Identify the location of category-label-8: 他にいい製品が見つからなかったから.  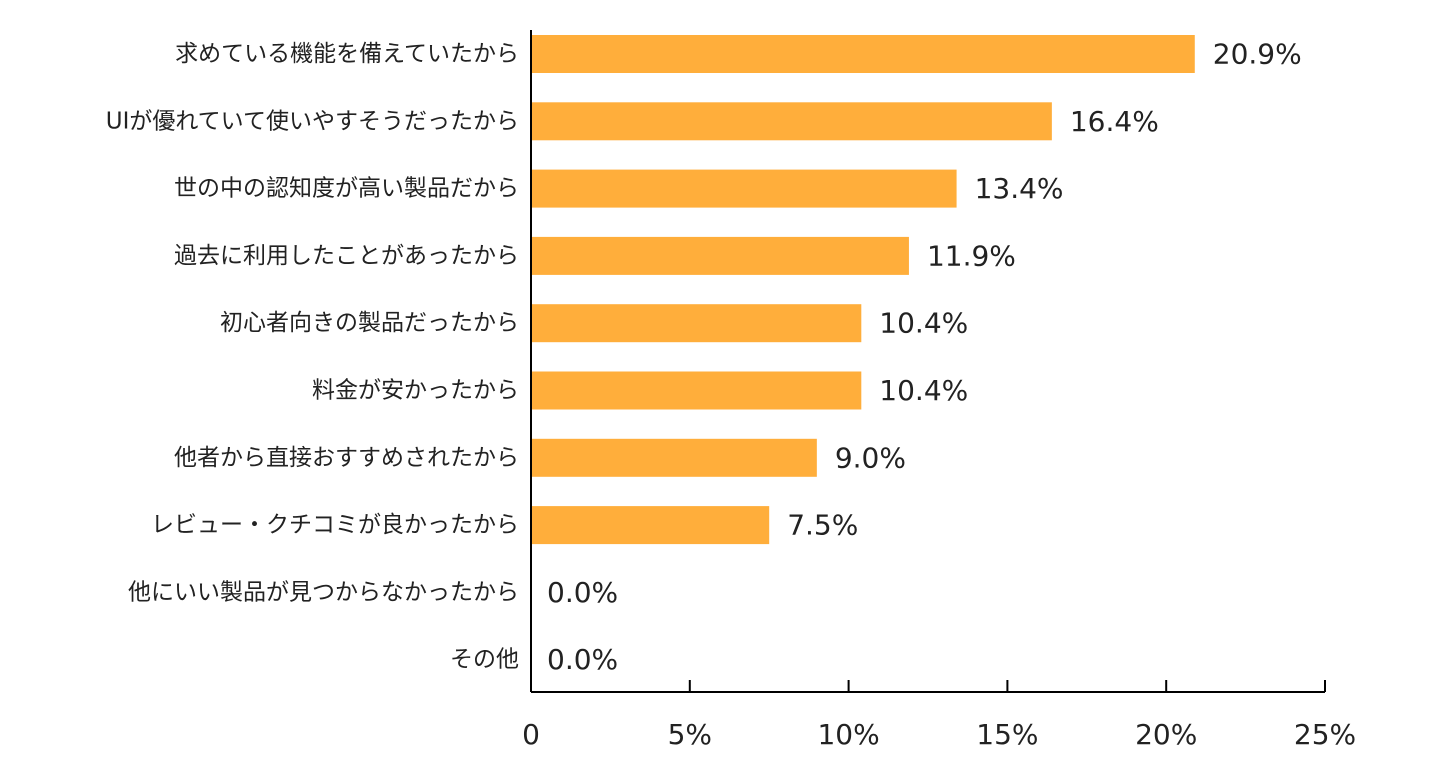
(323, 592).